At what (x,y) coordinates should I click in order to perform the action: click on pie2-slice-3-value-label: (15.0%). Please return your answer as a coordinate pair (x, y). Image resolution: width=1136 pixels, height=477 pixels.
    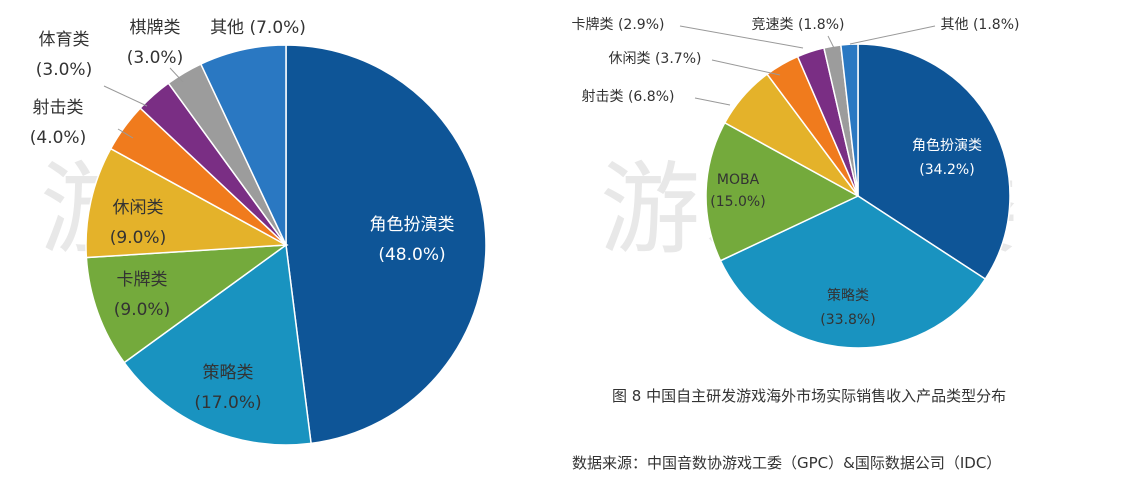
    Looking at the image, I should click on (737, 202).